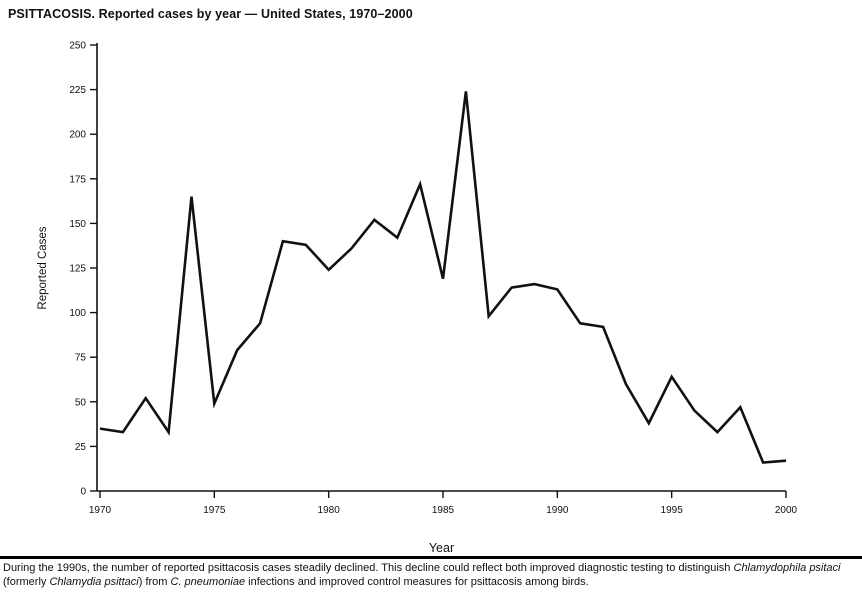  What do you see at coordinates (81, 447) in the screenshot?
I see `y-tick-label: 25` at bounding box center [81, 447].